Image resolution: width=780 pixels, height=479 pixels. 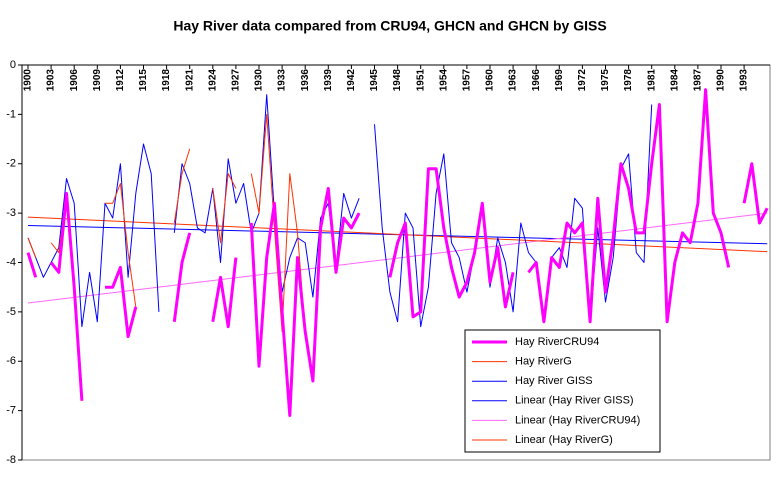 I want to click on x-tick-label: 1936, so click(x=305, y=80).